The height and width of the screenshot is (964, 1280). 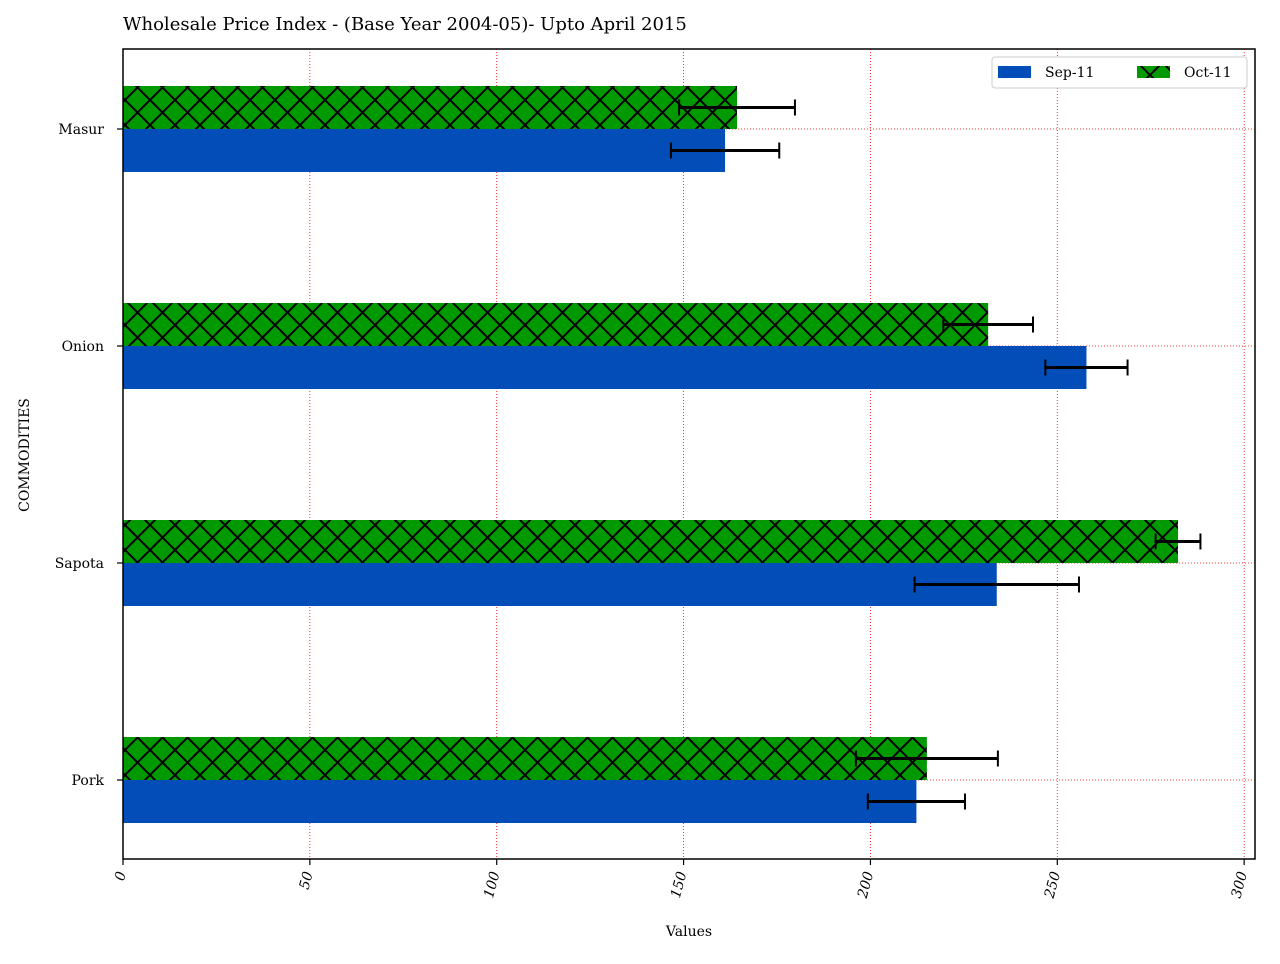 I want to click on y-axis-label: COMMODITIES, so click(x=25, y=455).